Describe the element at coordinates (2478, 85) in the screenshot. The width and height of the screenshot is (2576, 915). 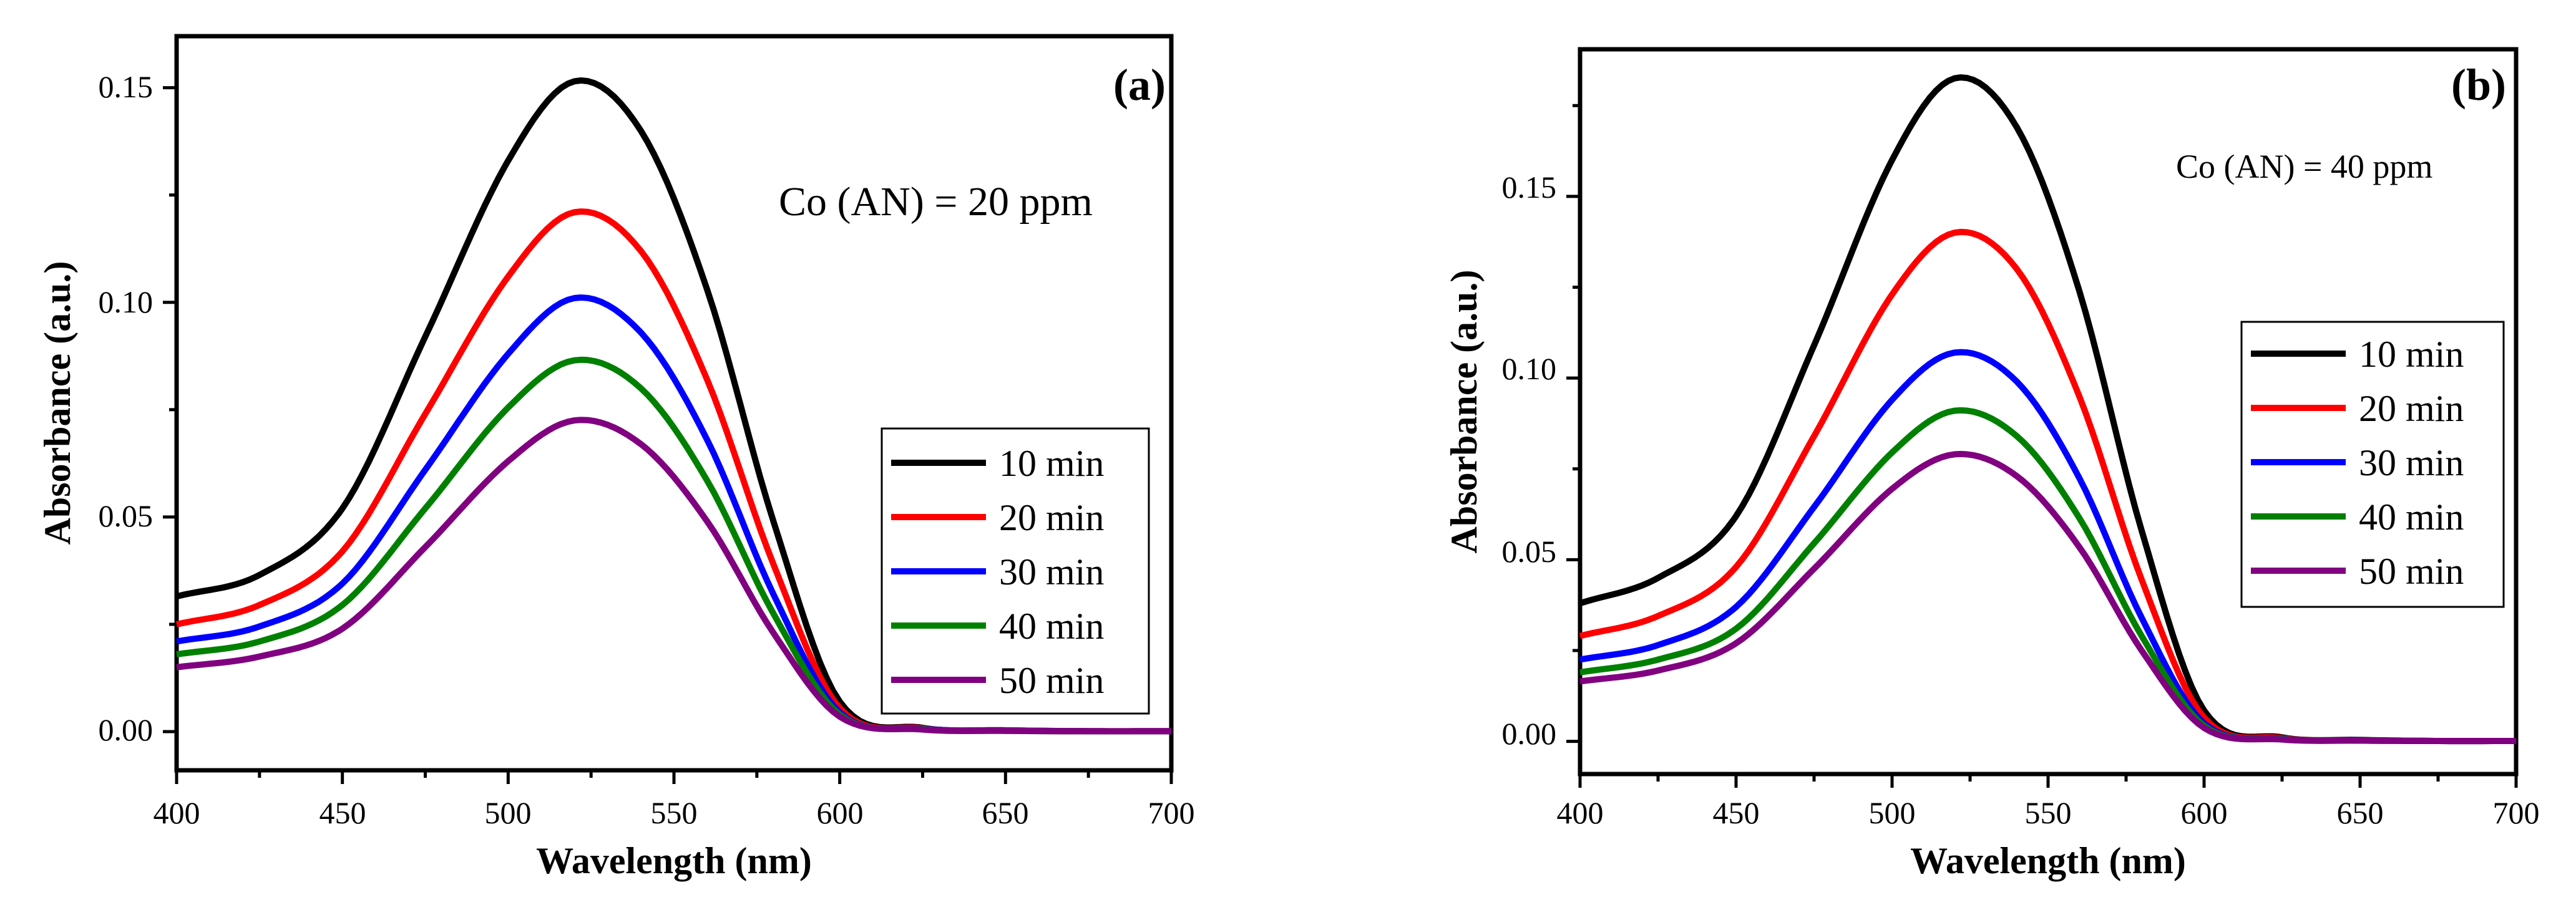
I see `panel-label: (b)` at that location.